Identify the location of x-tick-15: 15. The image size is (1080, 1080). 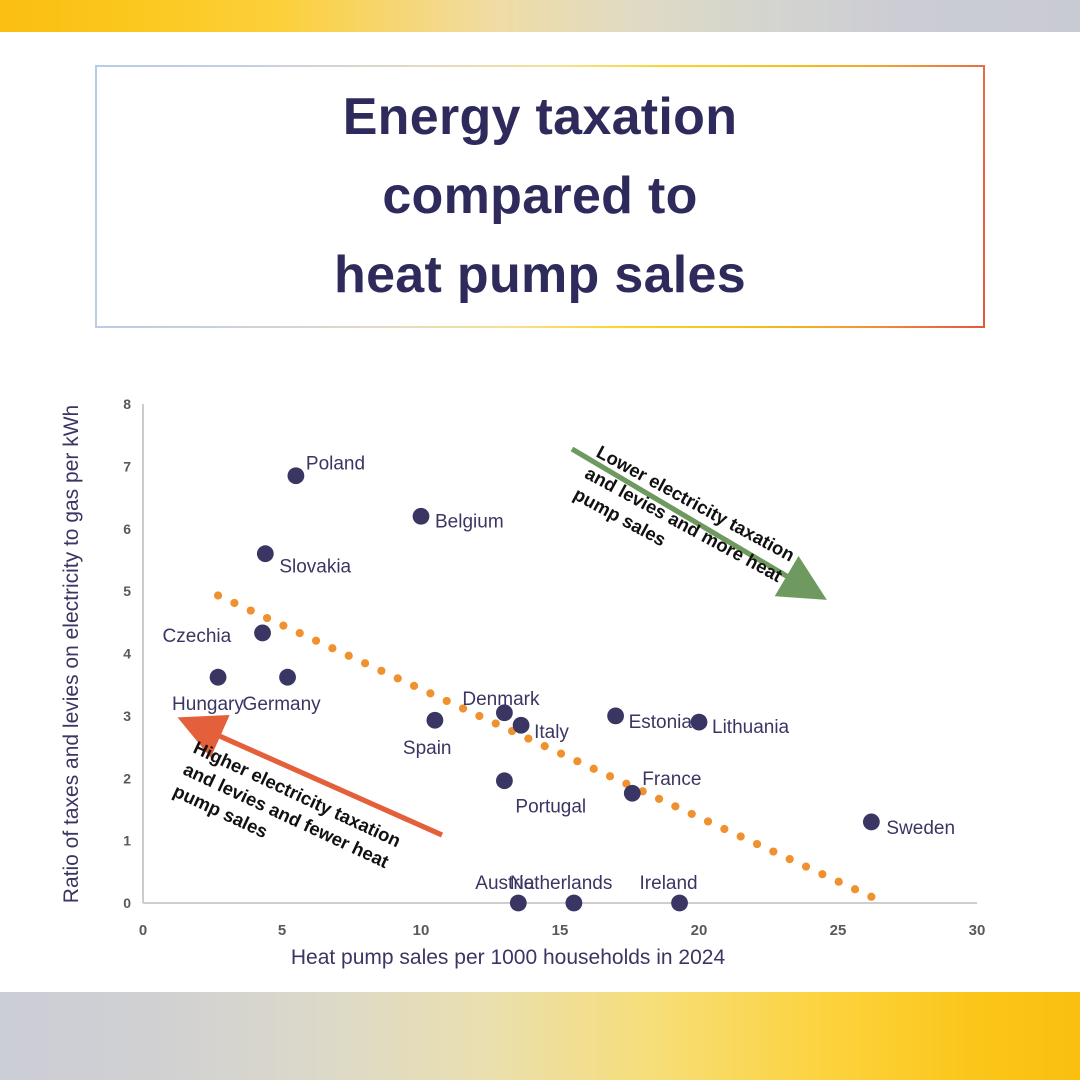
(560, 930).